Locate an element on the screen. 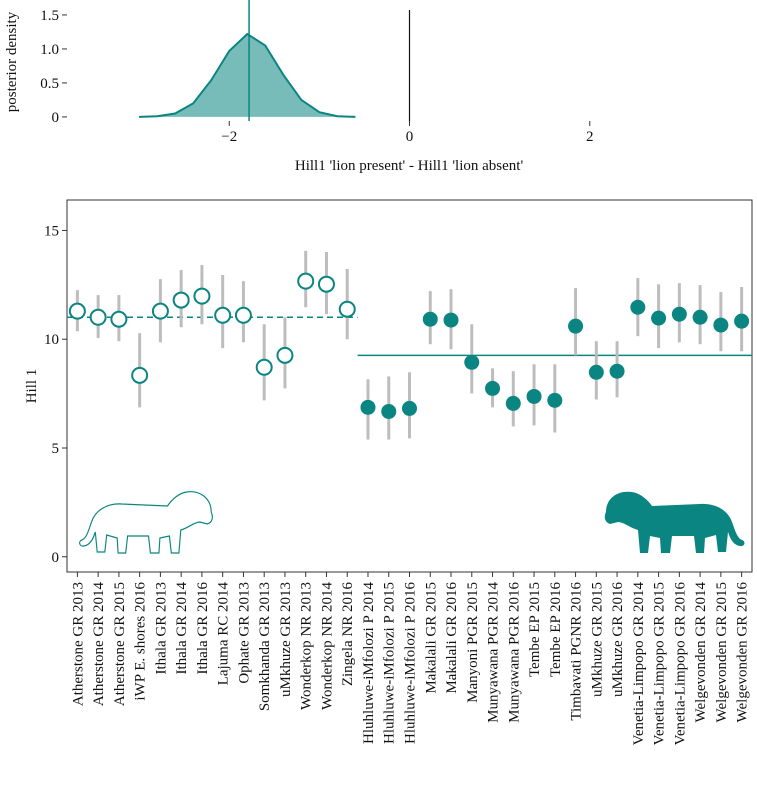 The image size is (757, 792). x-tick-label: 0 is located at coordinates (410, 137).